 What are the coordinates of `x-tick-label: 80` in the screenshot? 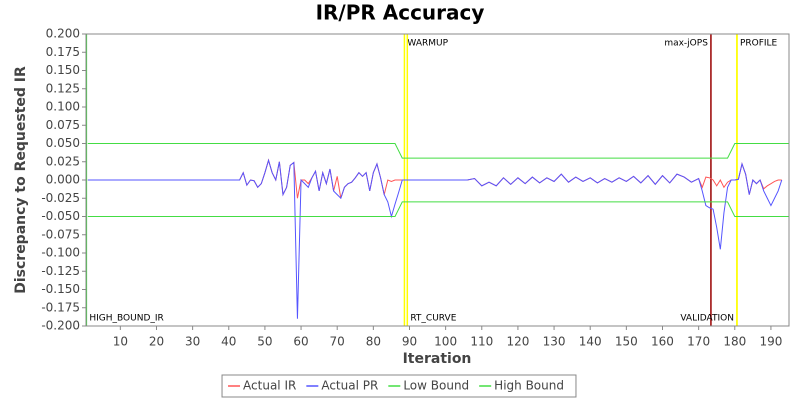 It's located at (373, 342).